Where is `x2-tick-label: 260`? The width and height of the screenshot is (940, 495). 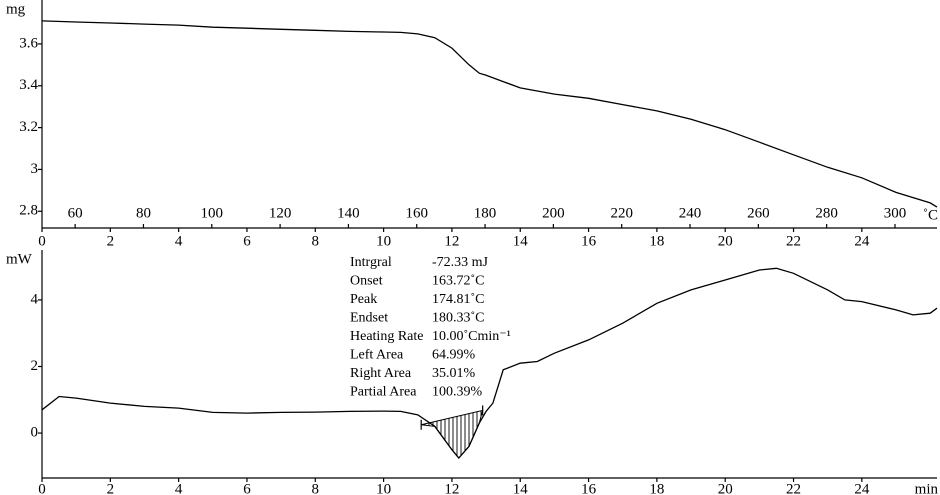 x2-tick-label: 260 is located at coordinates (758, 213).